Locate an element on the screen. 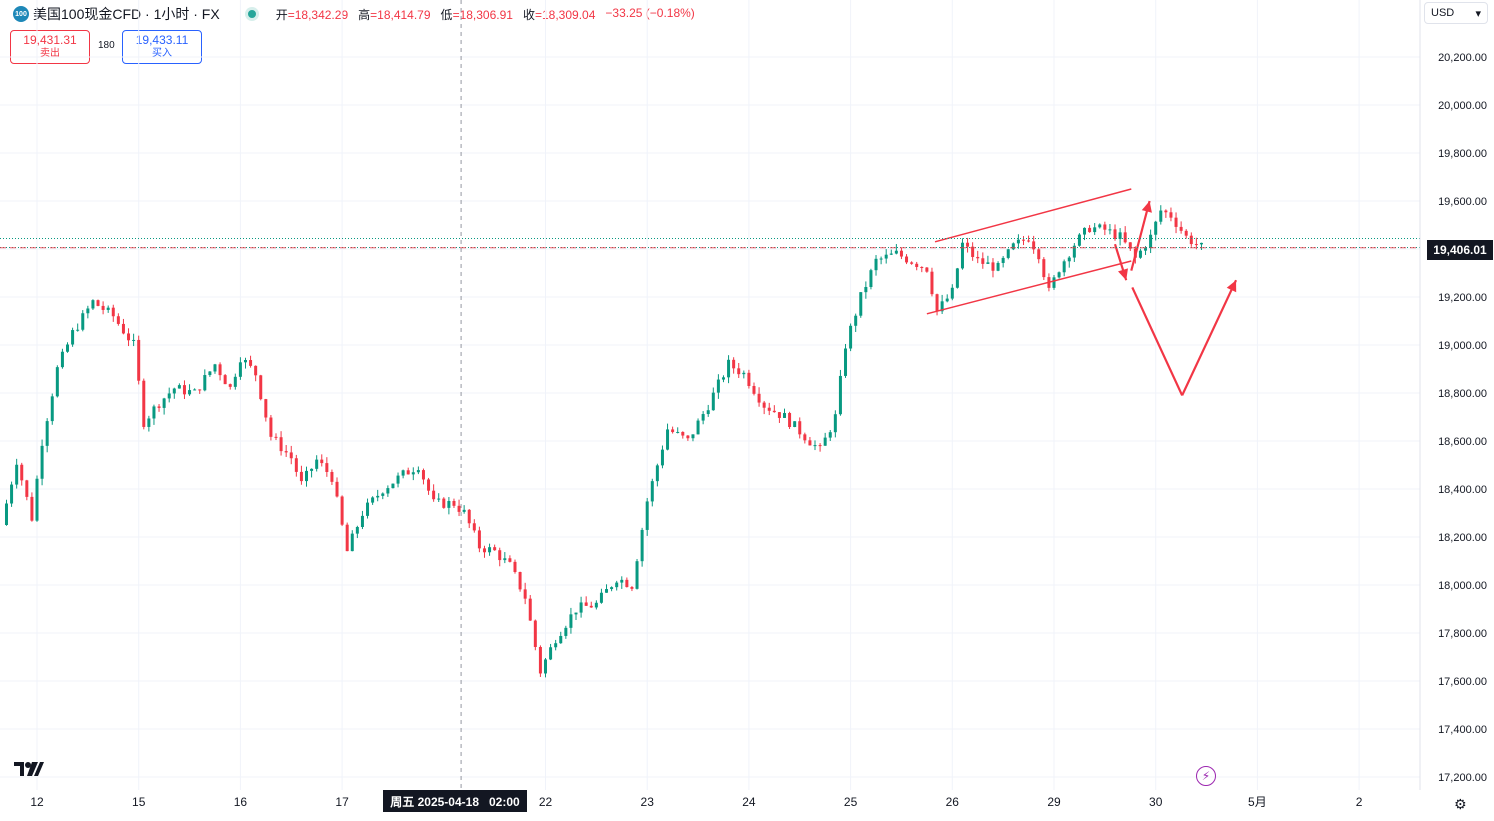 Image resolution: width=1494 pixels, height=821 pixels. chevron-down-icon: ▾ is located at coordinates (1478, 13).